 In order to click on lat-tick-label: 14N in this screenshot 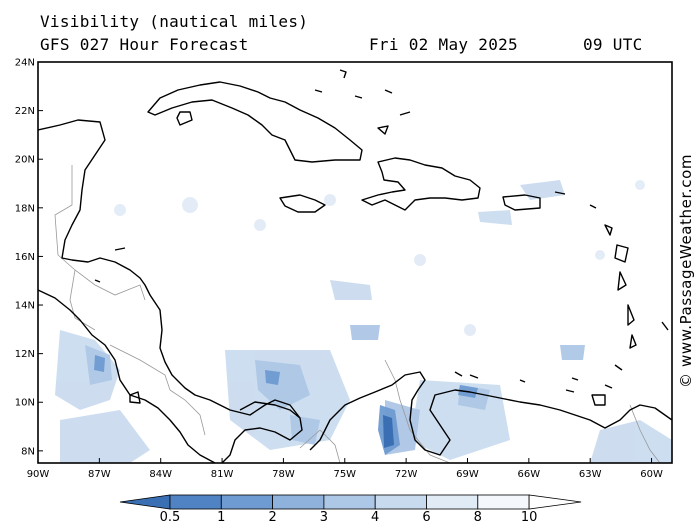, I will do `click(25, 306)`.